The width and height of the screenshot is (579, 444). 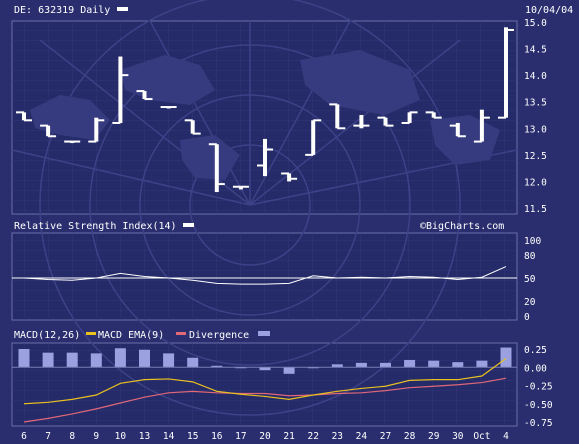 What do you see at coordinates (217, 436) in the screenshot?
I see `x-tick-label: 16` at bounding box center [217, 436].